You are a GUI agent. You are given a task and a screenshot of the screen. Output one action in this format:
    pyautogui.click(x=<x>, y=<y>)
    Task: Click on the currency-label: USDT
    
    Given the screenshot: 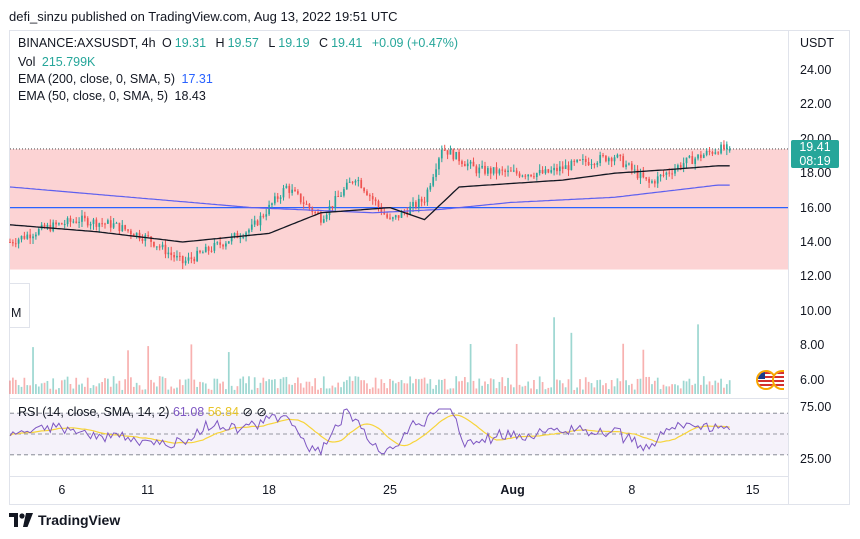 What is the action you would take?
    pyautogui.click(x=817, y=43)
    